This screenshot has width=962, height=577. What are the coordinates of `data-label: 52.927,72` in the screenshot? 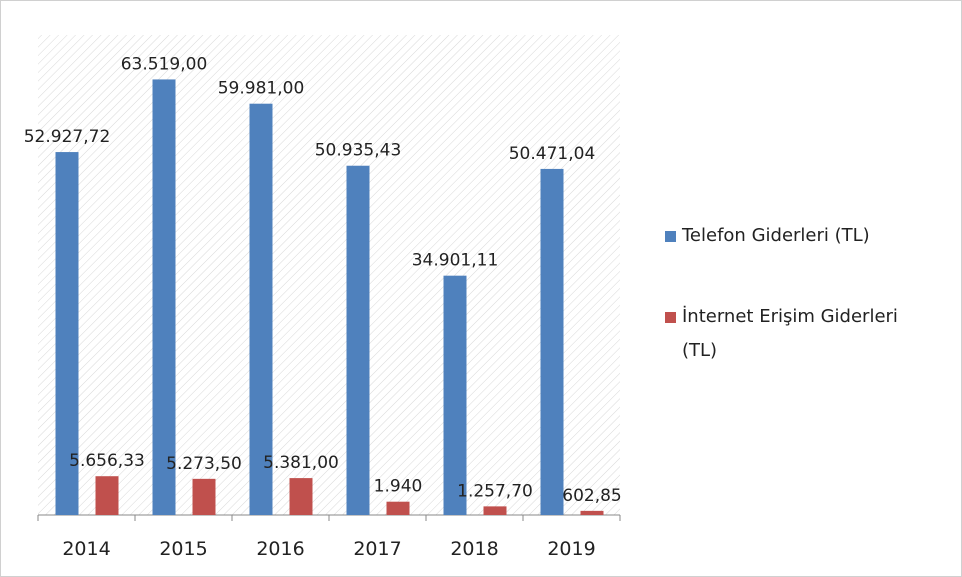 It's located at (67, 137).